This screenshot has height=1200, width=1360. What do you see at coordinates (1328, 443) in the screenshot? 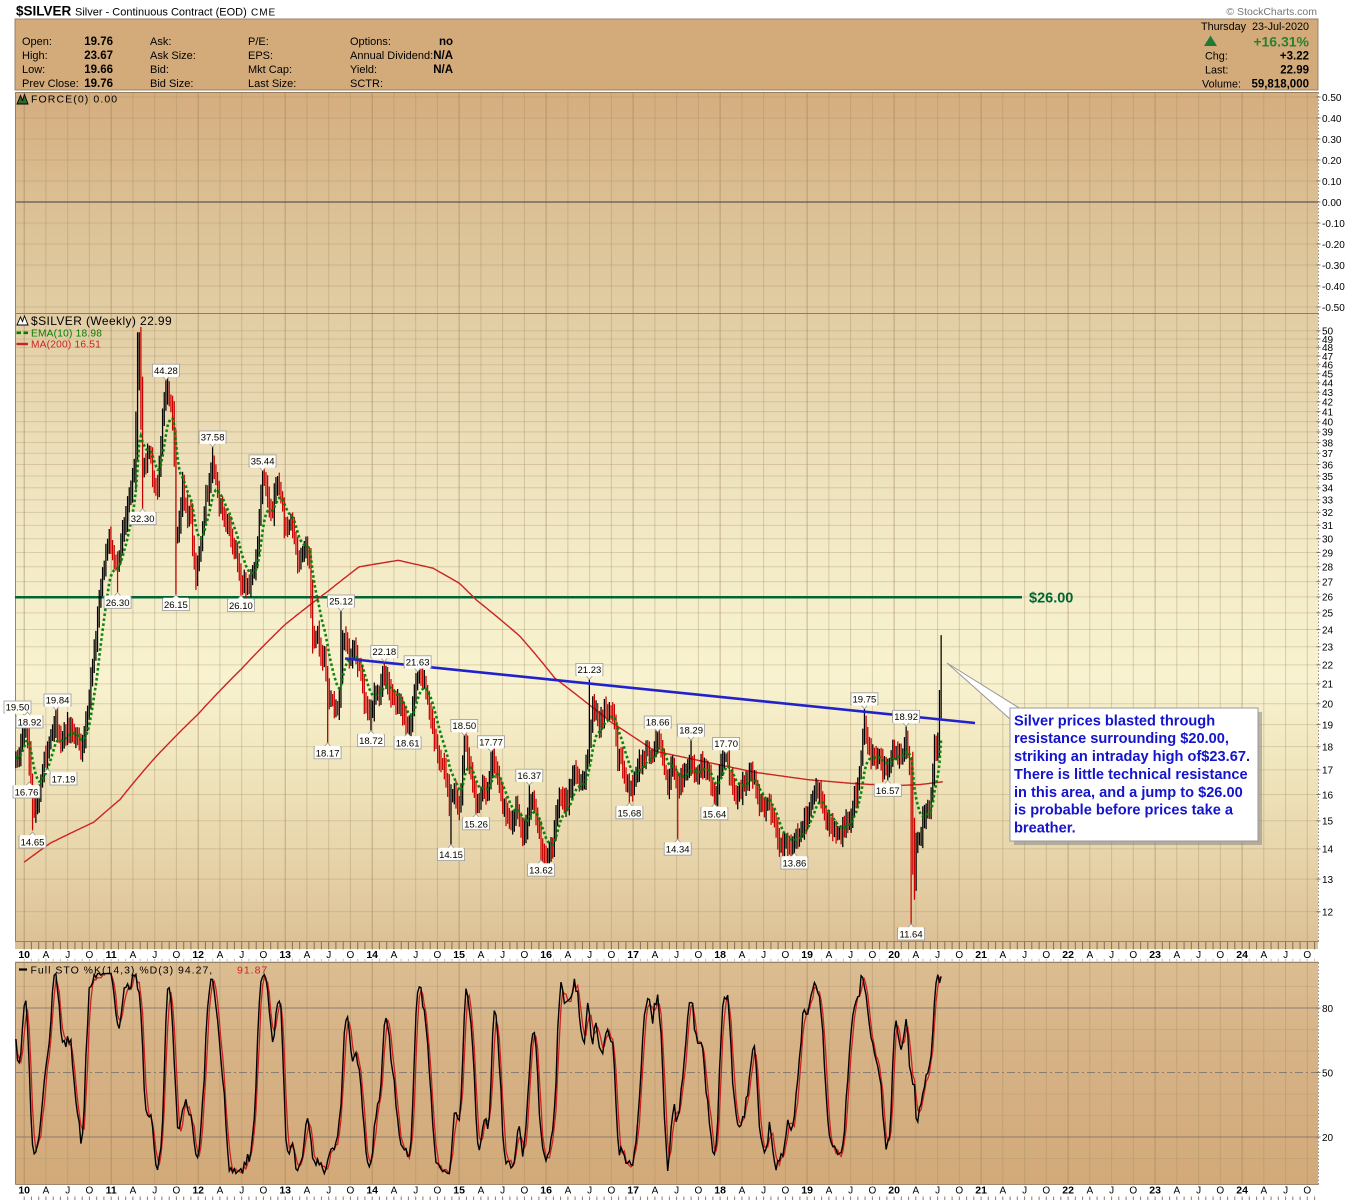
I see `svg-text: 38` at bounding box center [1328, 443].